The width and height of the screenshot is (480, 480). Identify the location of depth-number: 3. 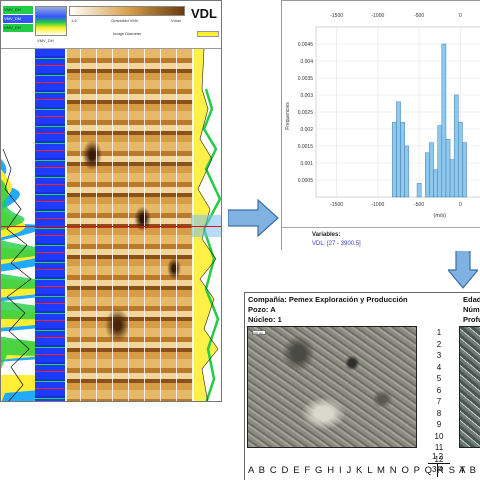
(439, 355).